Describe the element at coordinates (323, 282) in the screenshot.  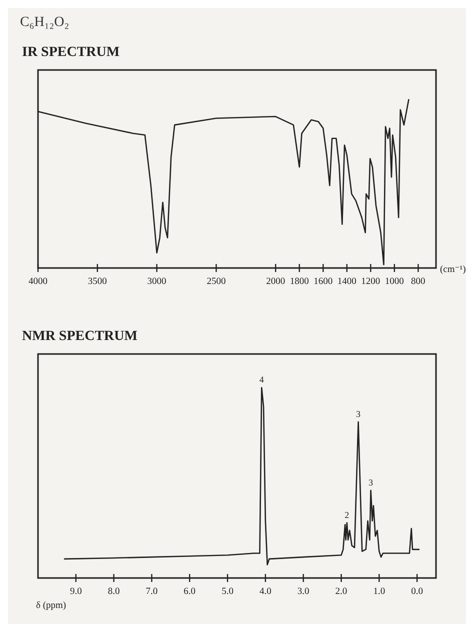
I see `x-tick-label: 1600` at that location.